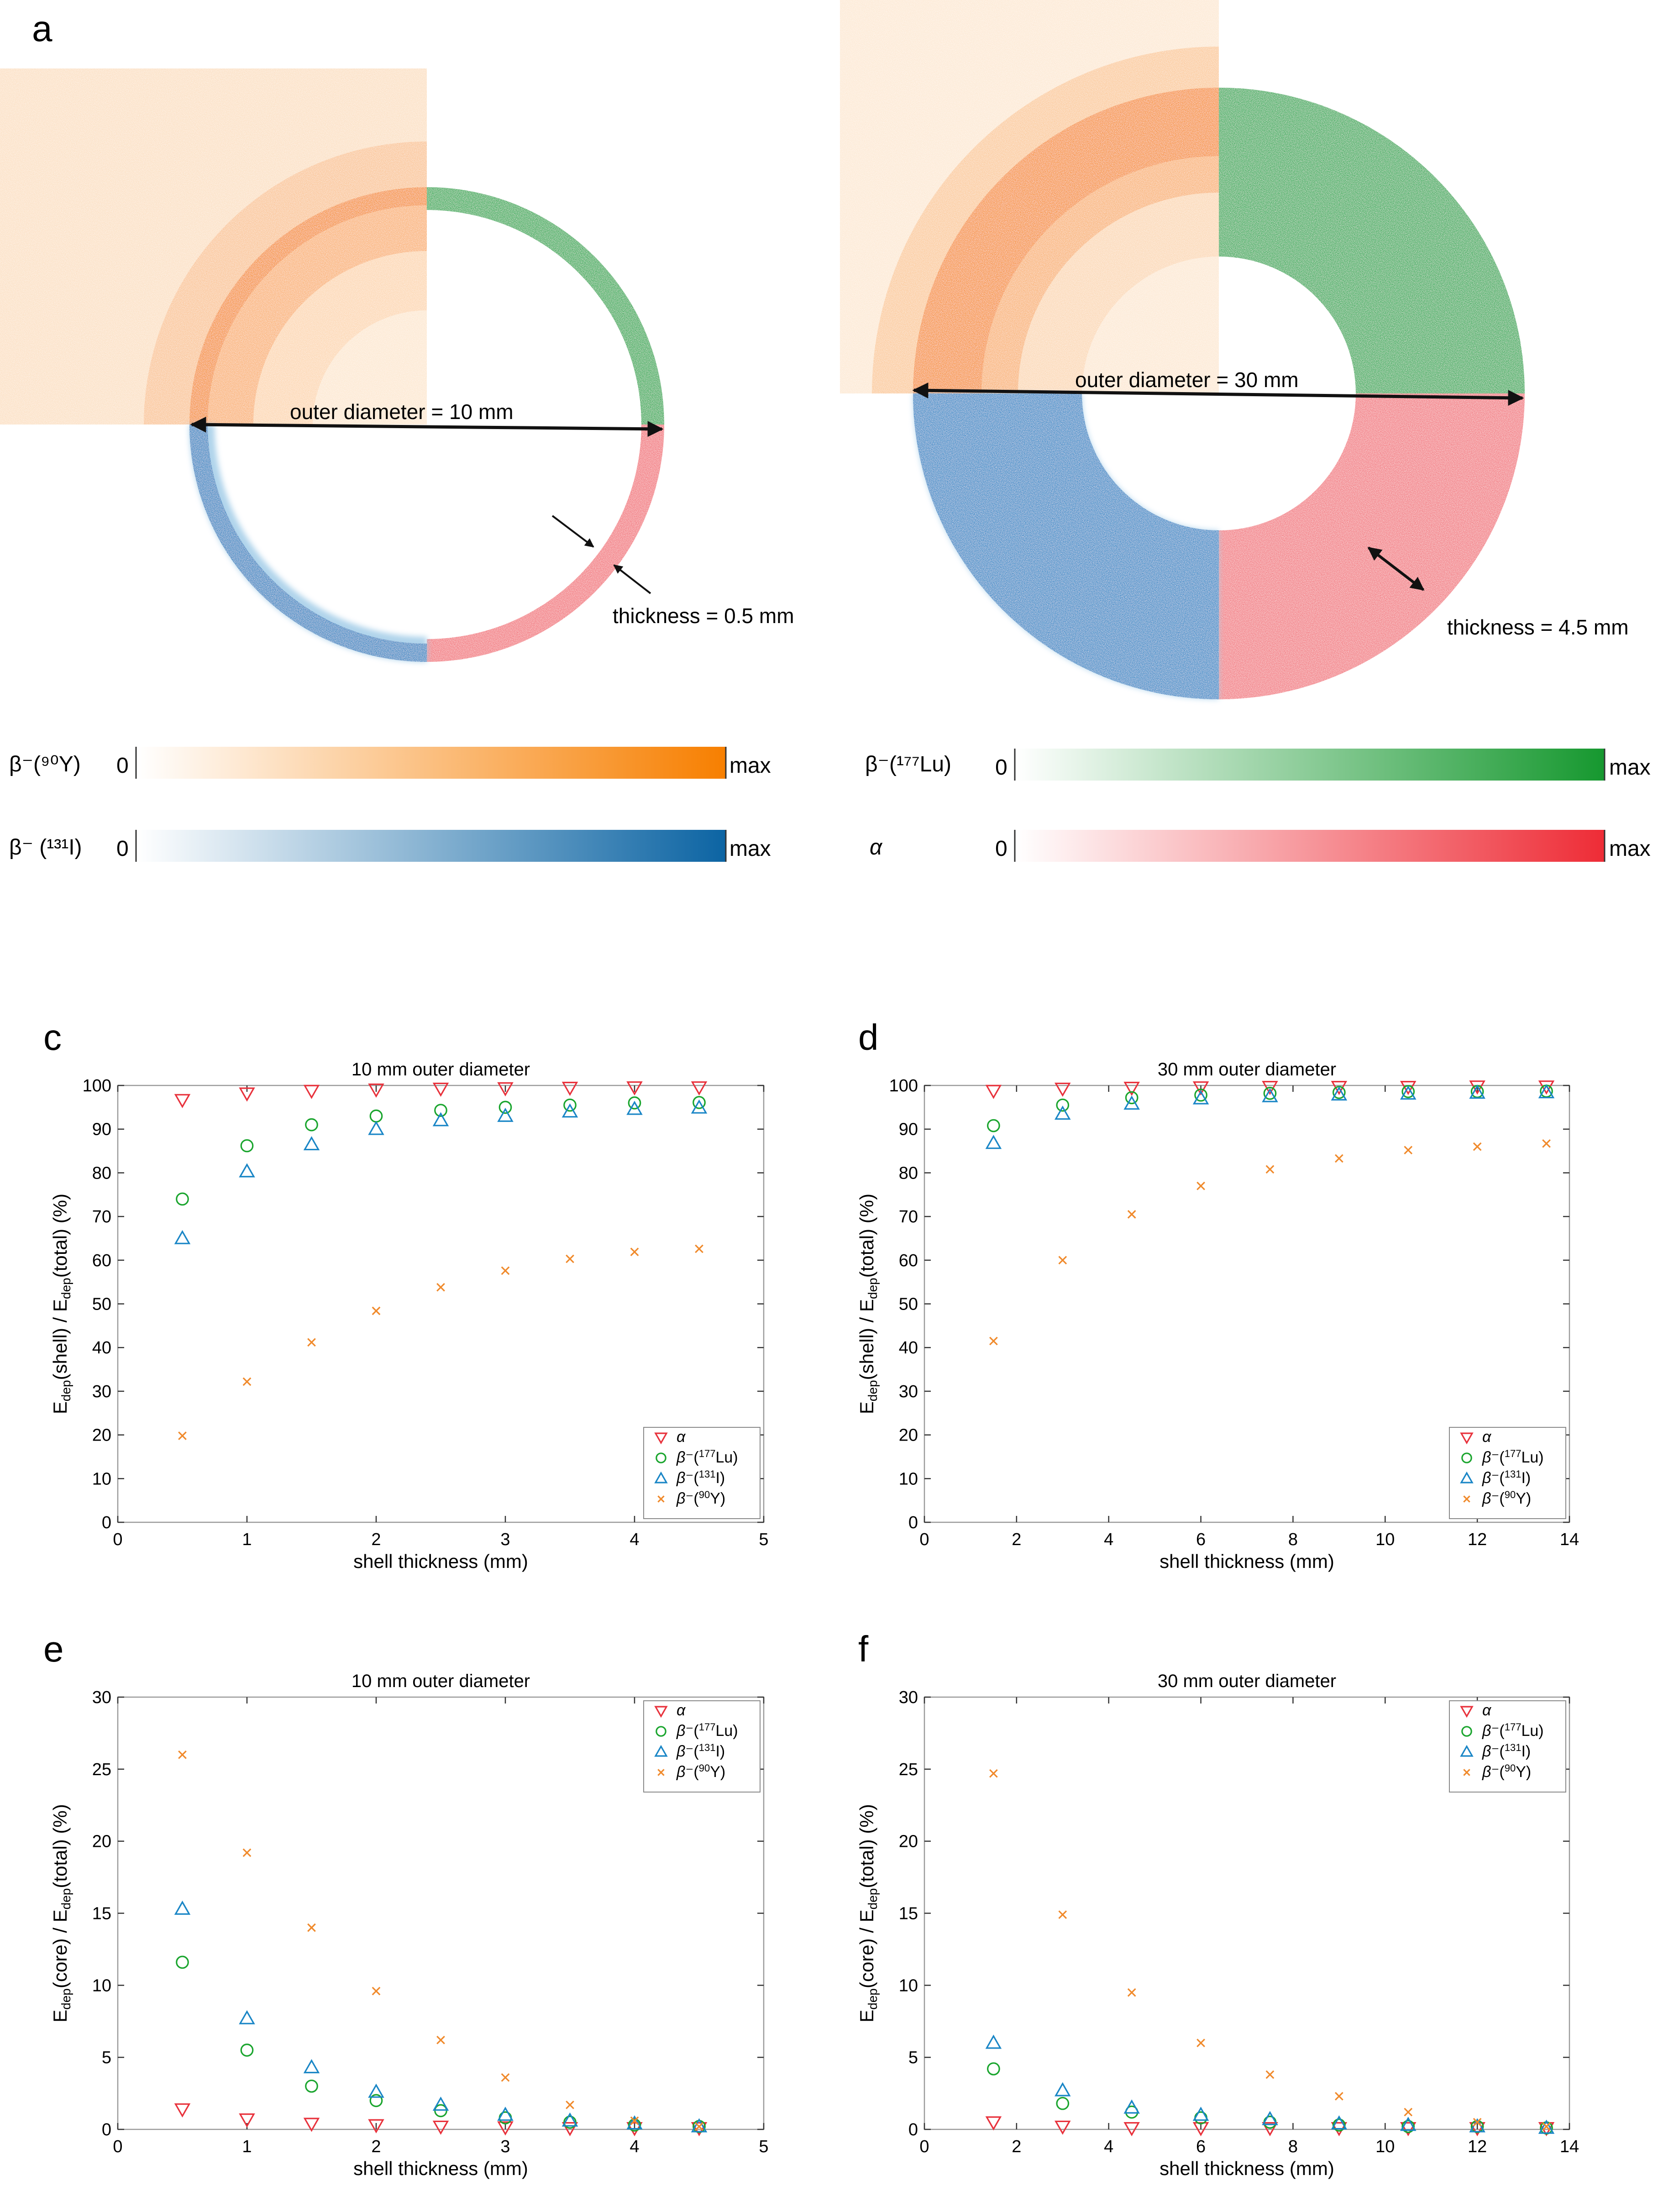  I want to click on x-tick-label: 1, so click(247, 1539).